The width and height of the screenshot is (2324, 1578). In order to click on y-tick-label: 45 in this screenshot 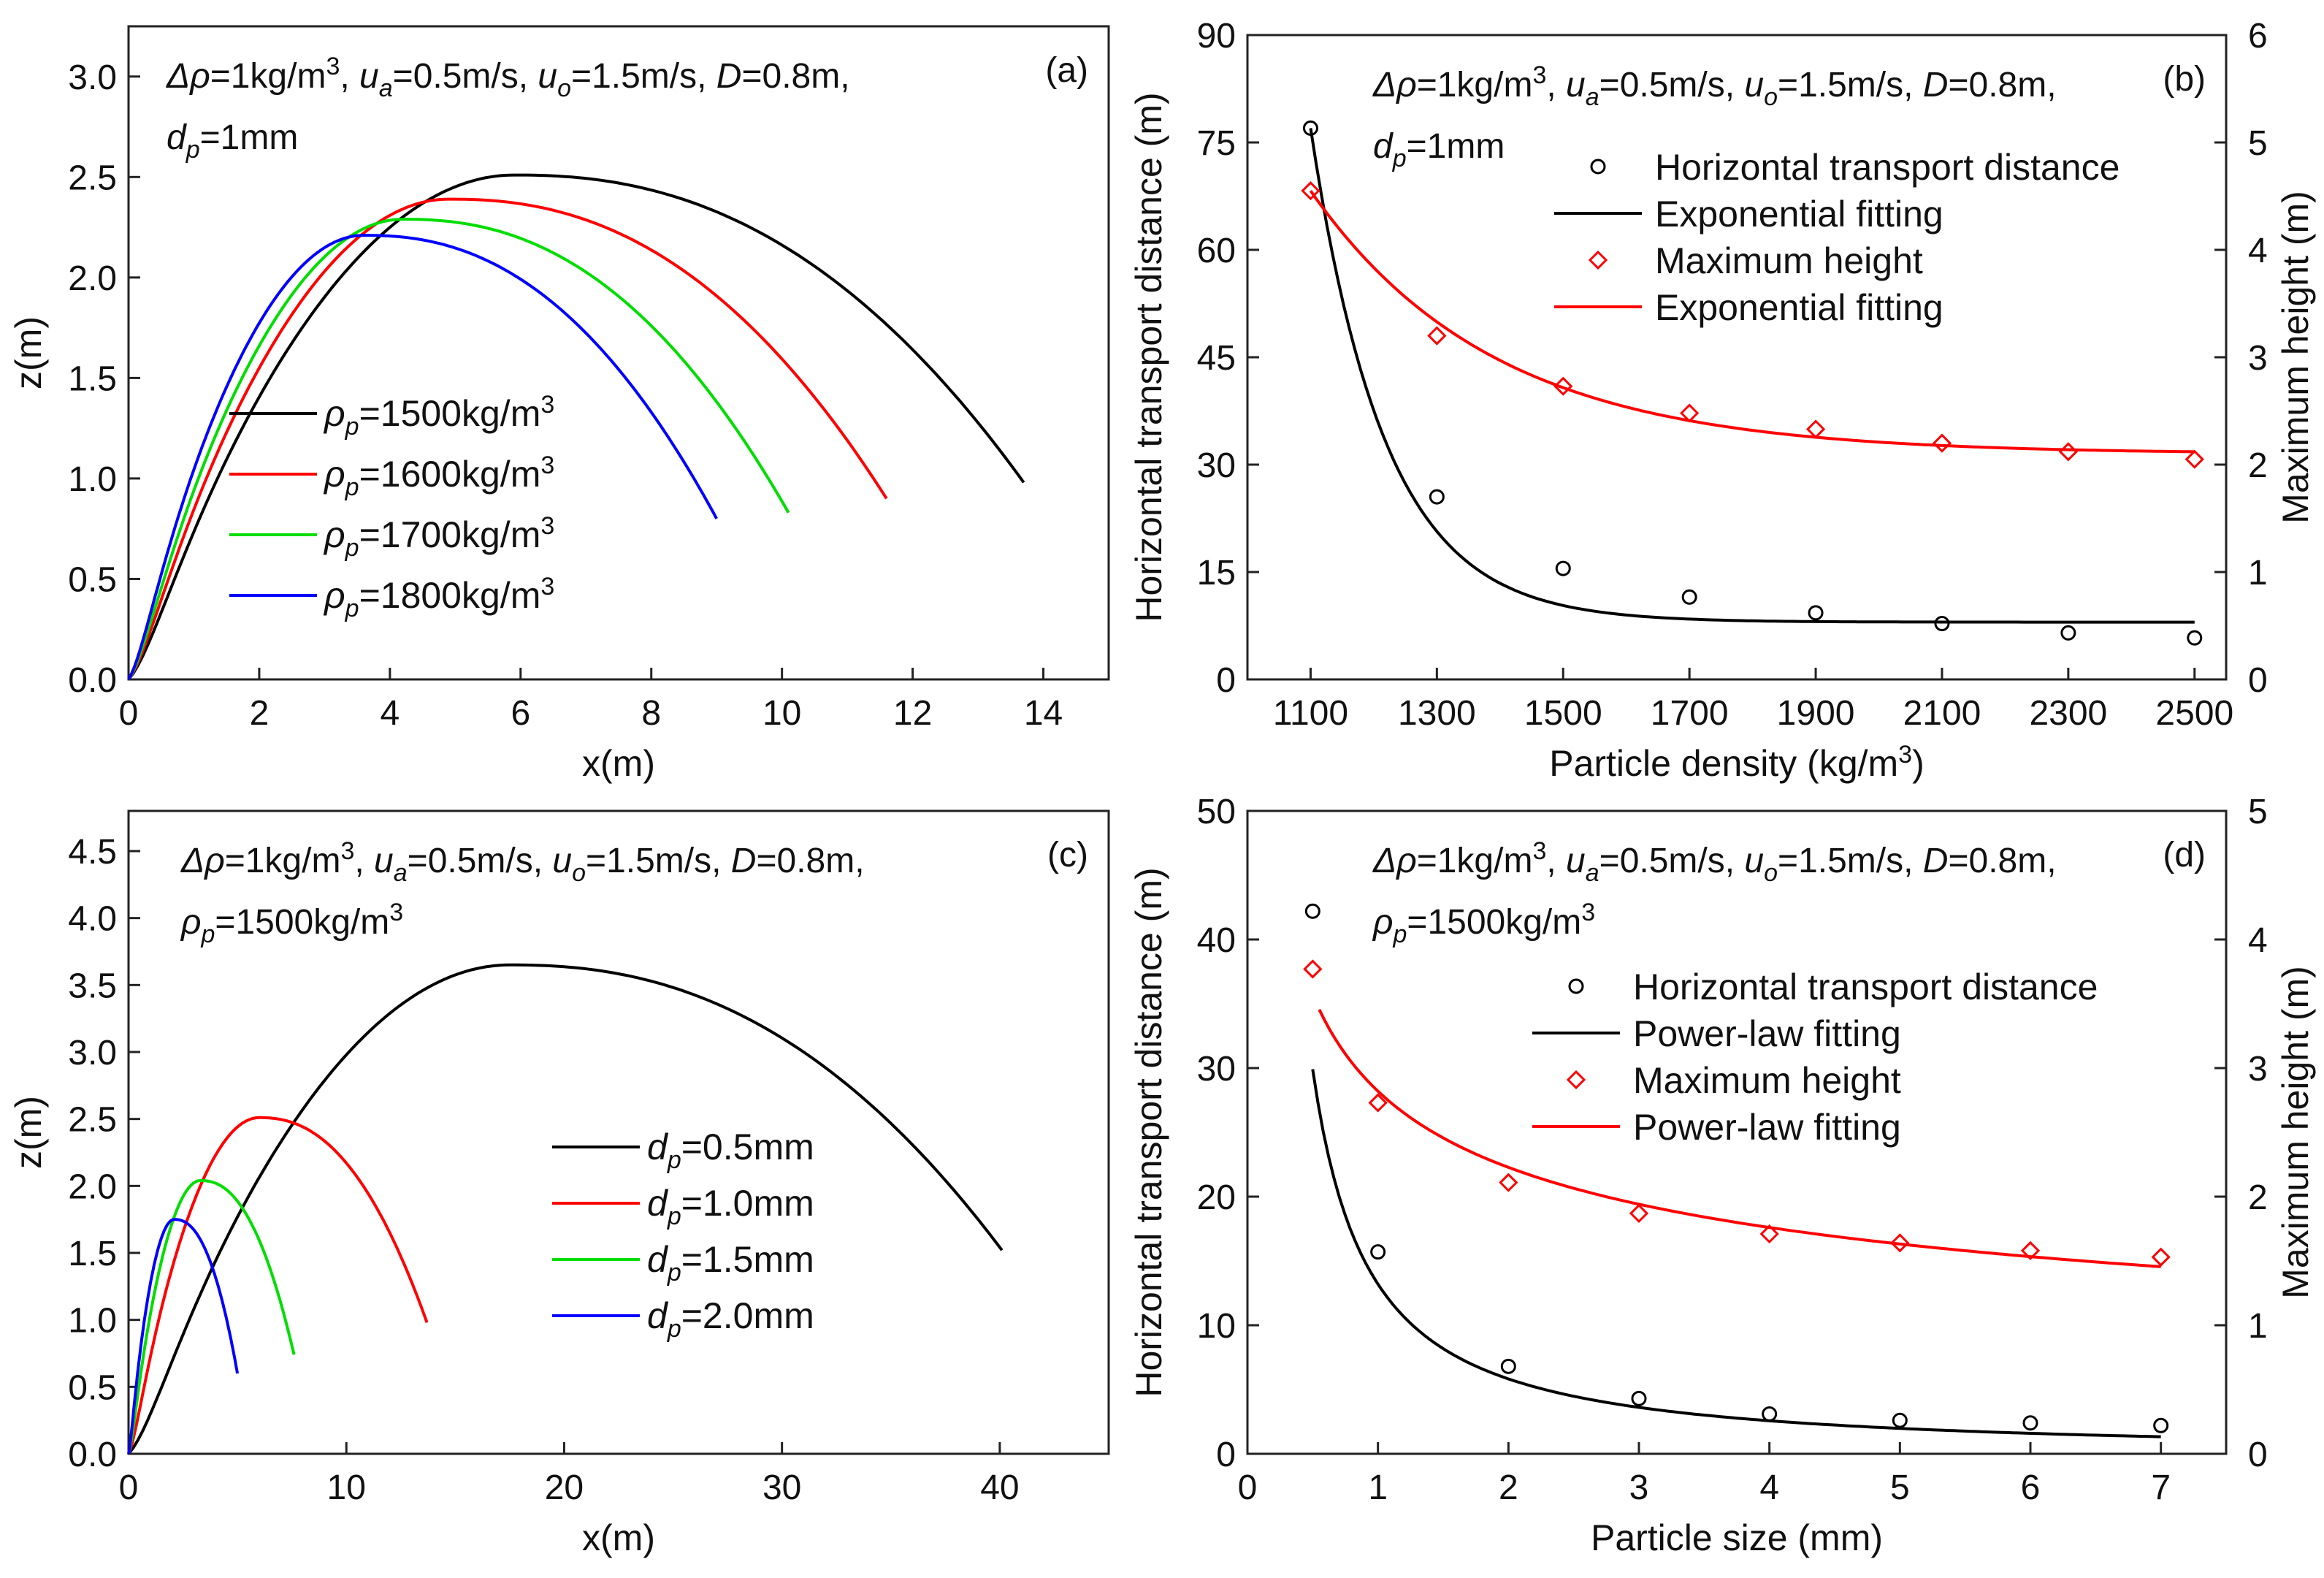, I will do `click(1216, 358)`.